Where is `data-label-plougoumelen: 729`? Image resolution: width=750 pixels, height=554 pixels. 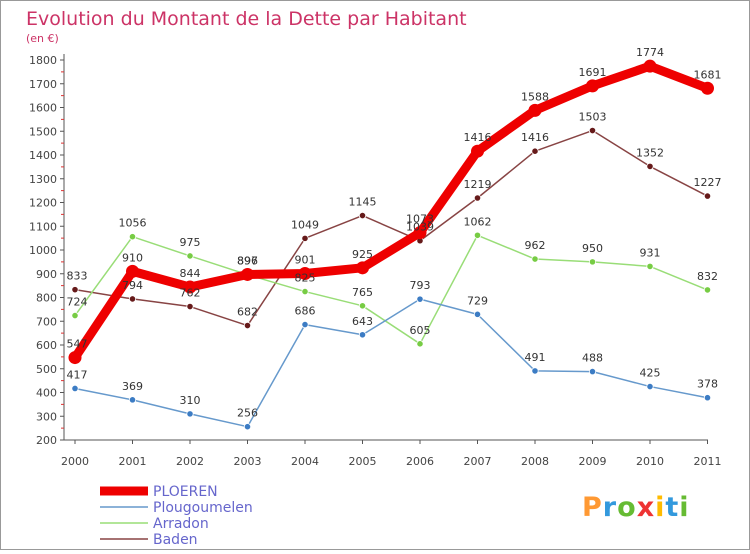
data-label-plougoumelen: 729 is located at coordinates (477, 300).